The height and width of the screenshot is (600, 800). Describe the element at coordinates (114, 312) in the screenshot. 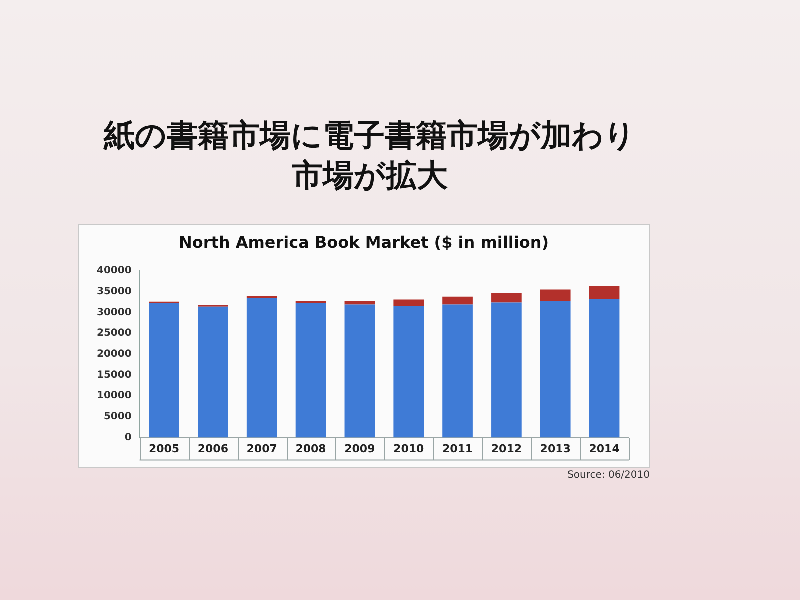

I see `y-tick-label: 30000` at that location.